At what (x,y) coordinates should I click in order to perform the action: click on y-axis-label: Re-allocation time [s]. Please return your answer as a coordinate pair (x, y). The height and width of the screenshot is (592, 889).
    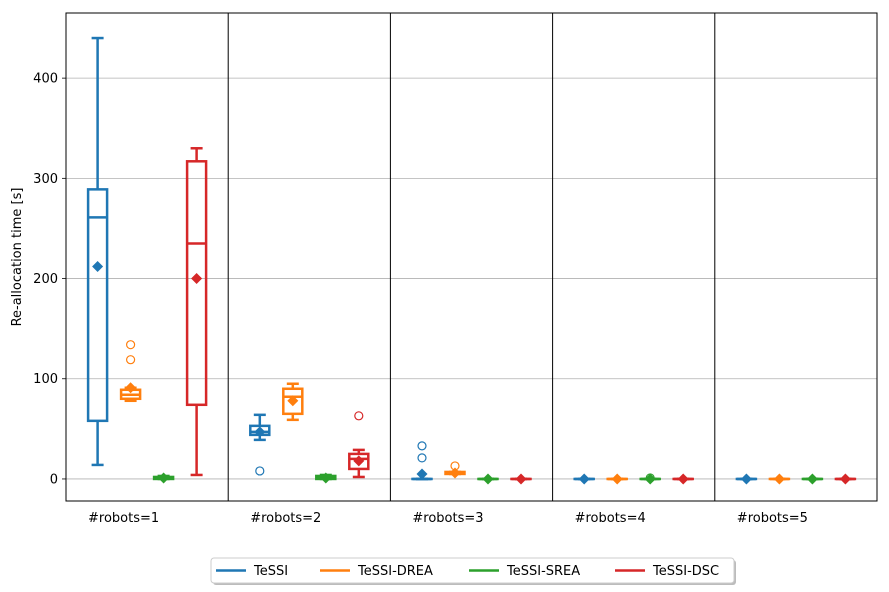
    Looking at the image, I should click on (17, 257).